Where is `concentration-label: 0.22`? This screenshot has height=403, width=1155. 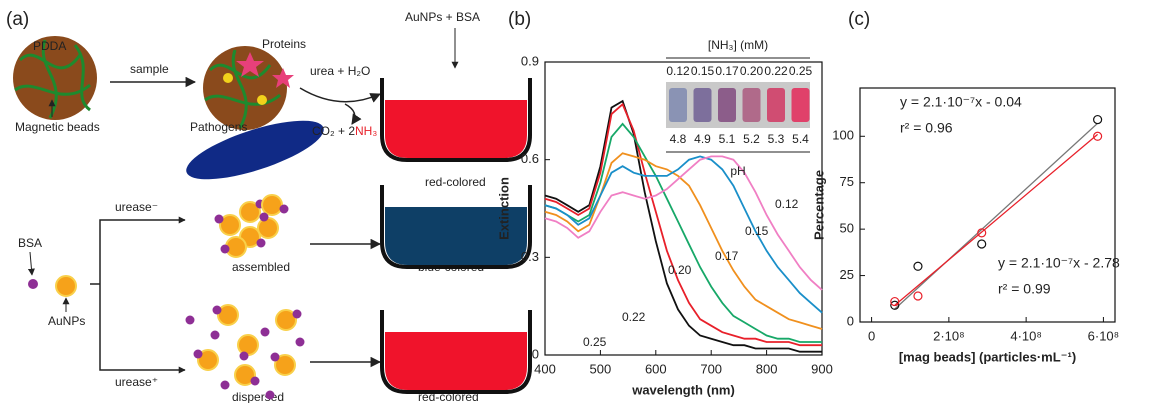
concentration-label: 0.22 is located at coordinates (776, 71).